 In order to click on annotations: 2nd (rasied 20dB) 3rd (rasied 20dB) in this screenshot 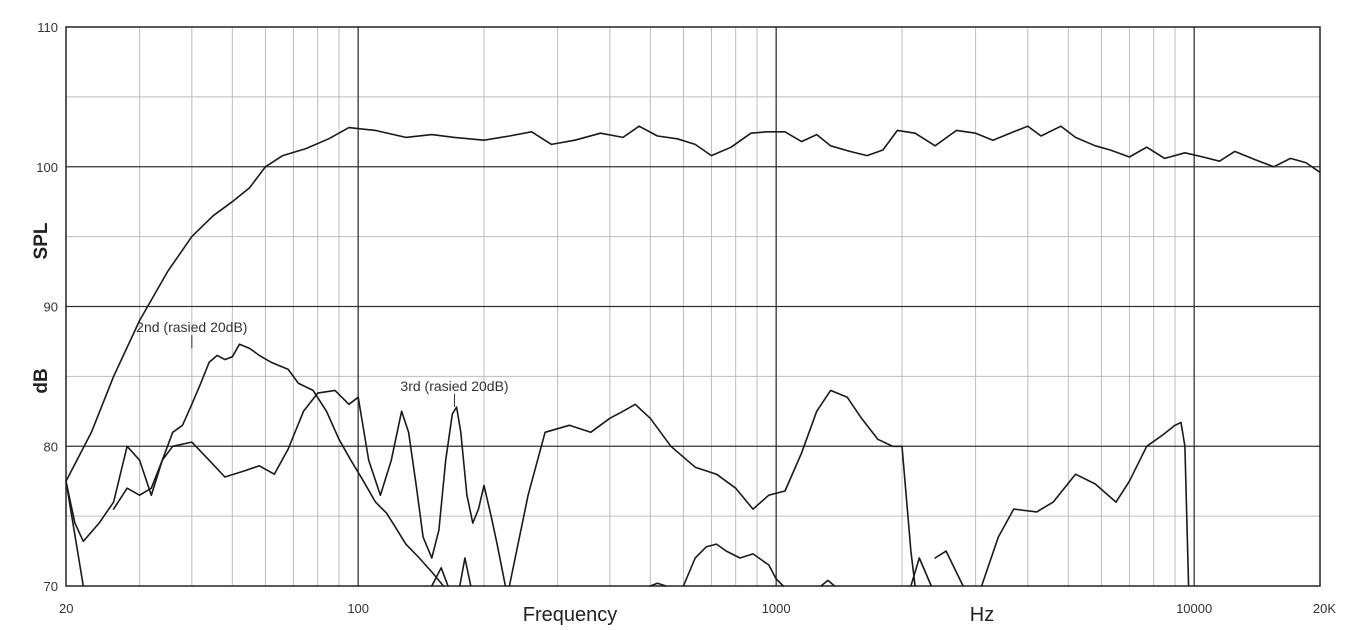, I will do `click(322, 363)`.